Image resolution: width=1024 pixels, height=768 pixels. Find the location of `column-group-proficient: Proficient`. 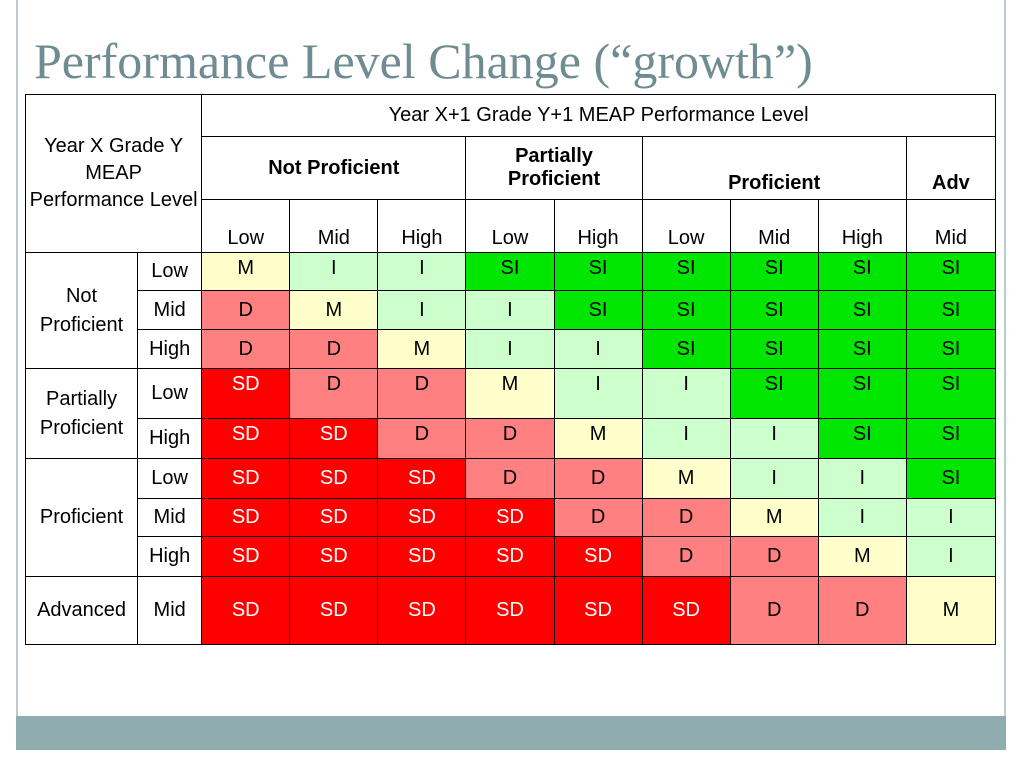

column-group-proficient: Proficient is located at coordinates (774, 168).